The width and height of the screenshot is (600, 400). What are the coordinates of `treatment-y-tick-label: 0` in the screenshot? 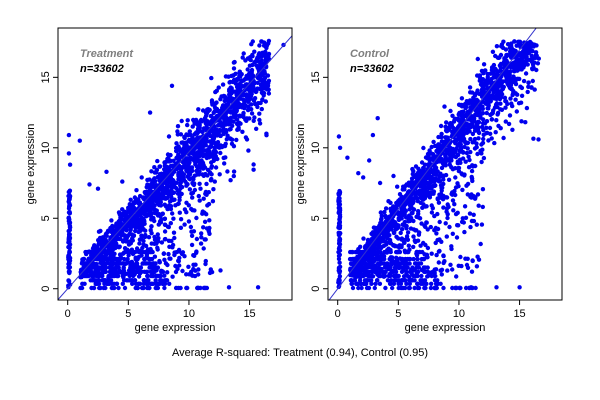 It's located at (46, 289).